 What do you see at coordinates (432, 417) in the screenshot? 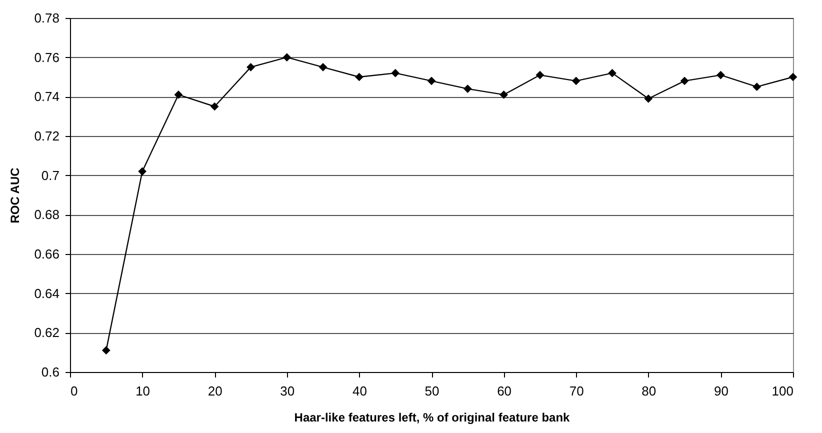
I see `x-axis-title: Haar-like features left, % of original feature bank` at bounding box center [432, 417].